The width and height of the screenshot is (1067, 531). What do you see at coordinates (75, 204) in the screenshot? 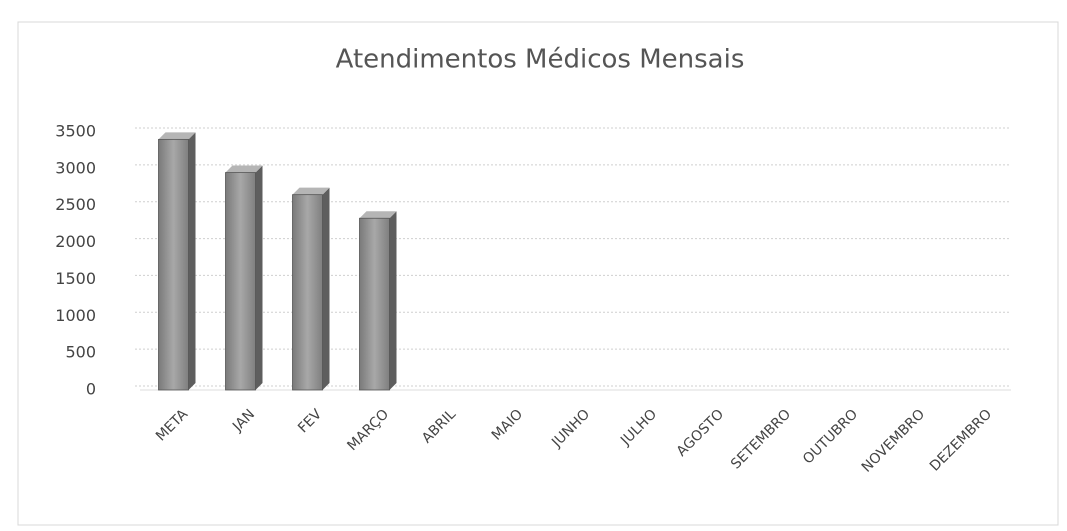
I see `y-tick-label: 2500` at bounding box center [75, 204].